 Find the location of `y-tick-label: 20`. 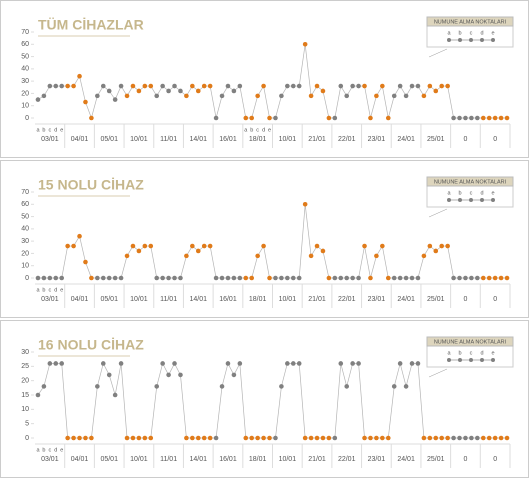

y-tick-label: 20 is located at coordinates (25, 93).